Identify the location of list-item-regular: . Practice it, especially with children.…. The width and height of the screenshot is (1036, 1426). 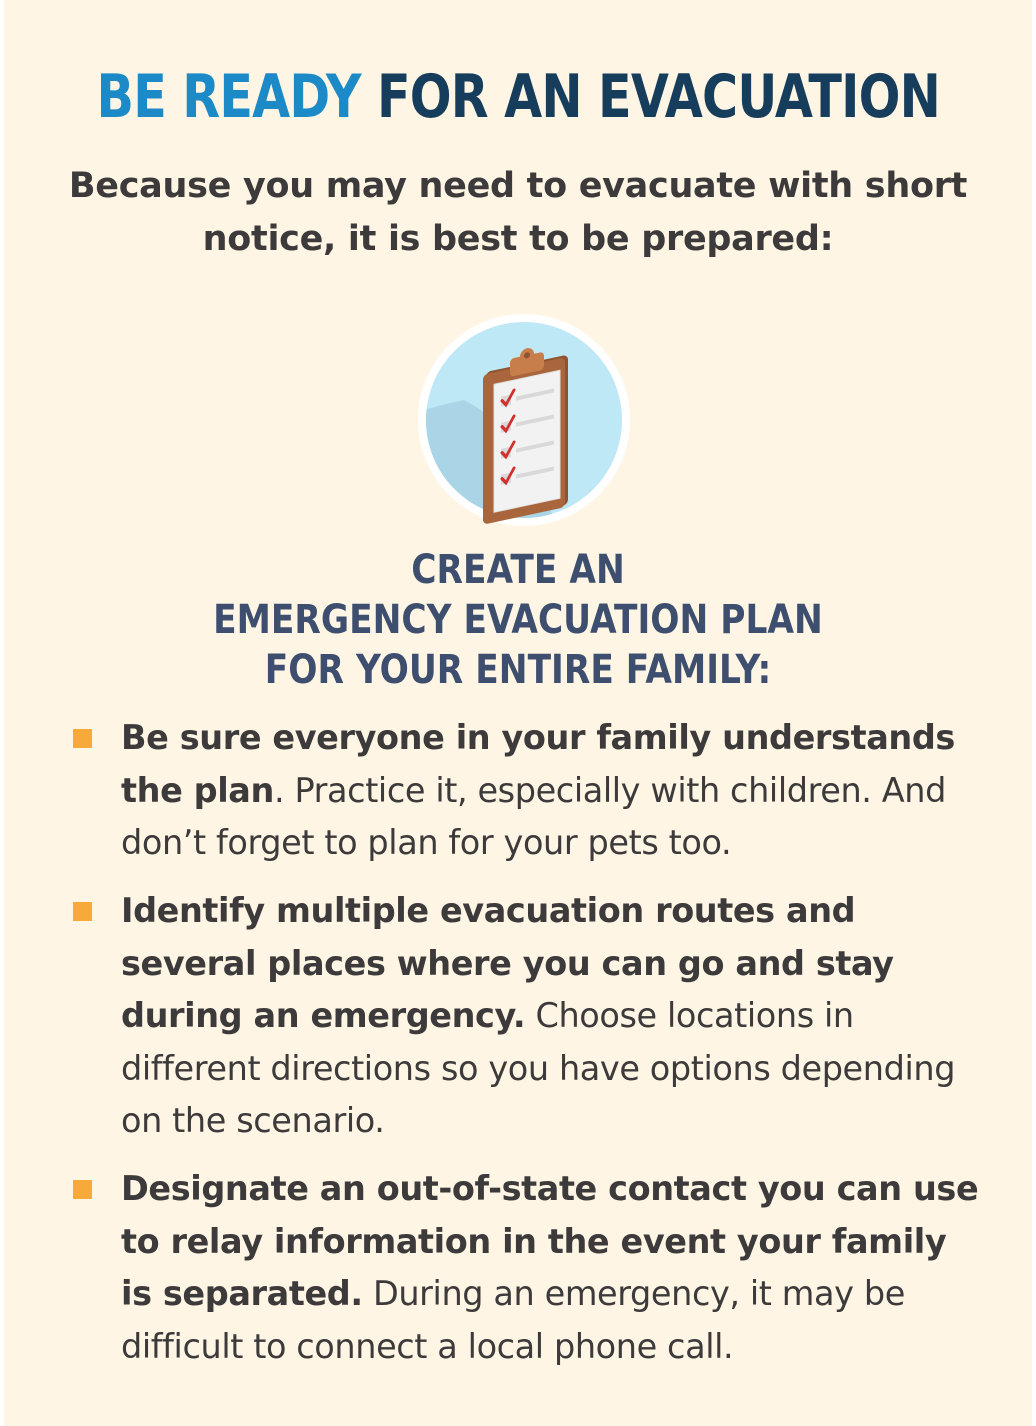
(533, 816).